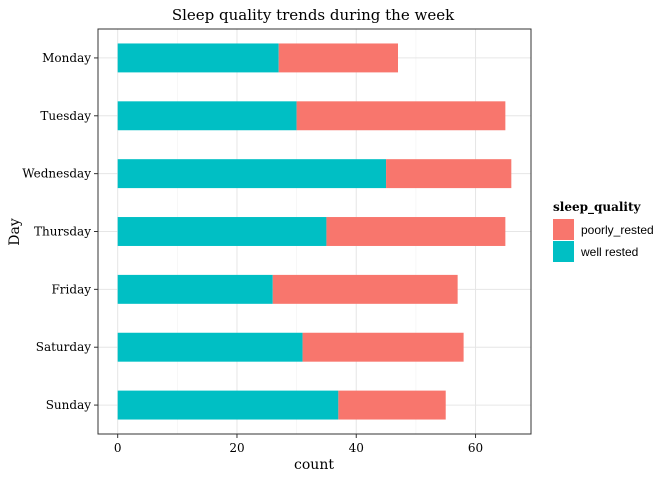 Image resolution: width=672 pixels, height=480 pixels. I want to click on y-tick-label: Saturday, so click(63, 347).